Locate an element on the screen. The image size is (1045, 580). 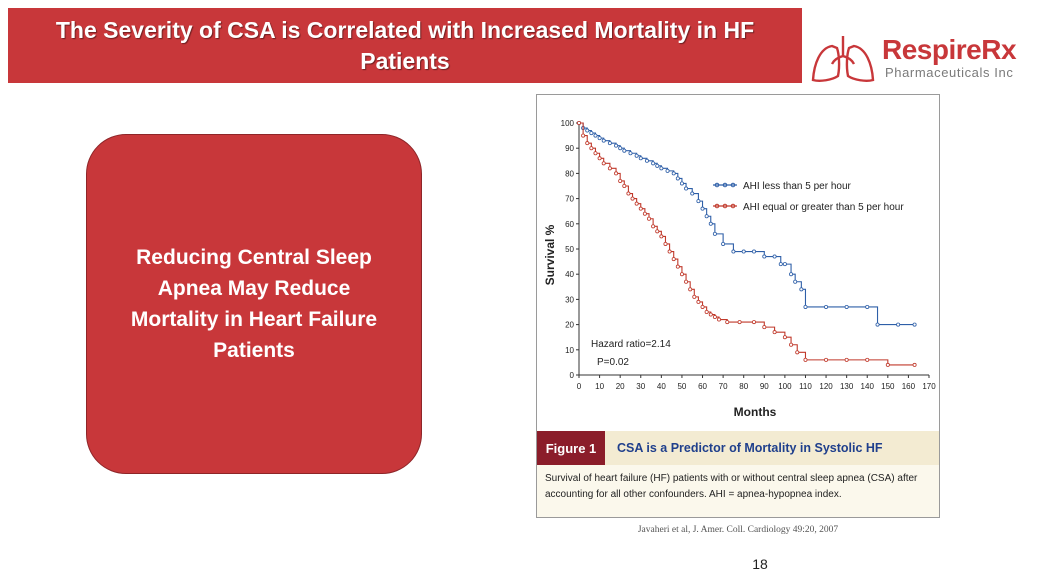
y-tick-label: 10 is located at coordinates (569, 350).